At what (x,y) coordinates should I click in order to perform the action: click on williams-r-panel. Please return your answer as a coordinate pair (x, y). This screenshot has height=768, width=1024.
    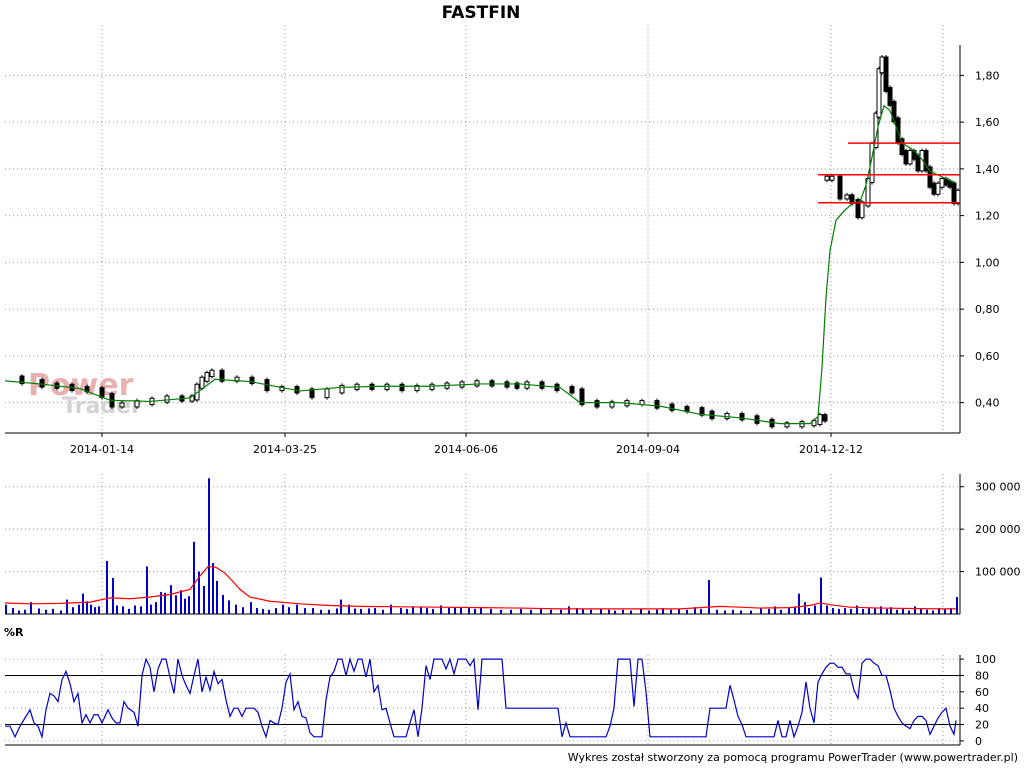
    Looking at the image, I should click on (482, 698).